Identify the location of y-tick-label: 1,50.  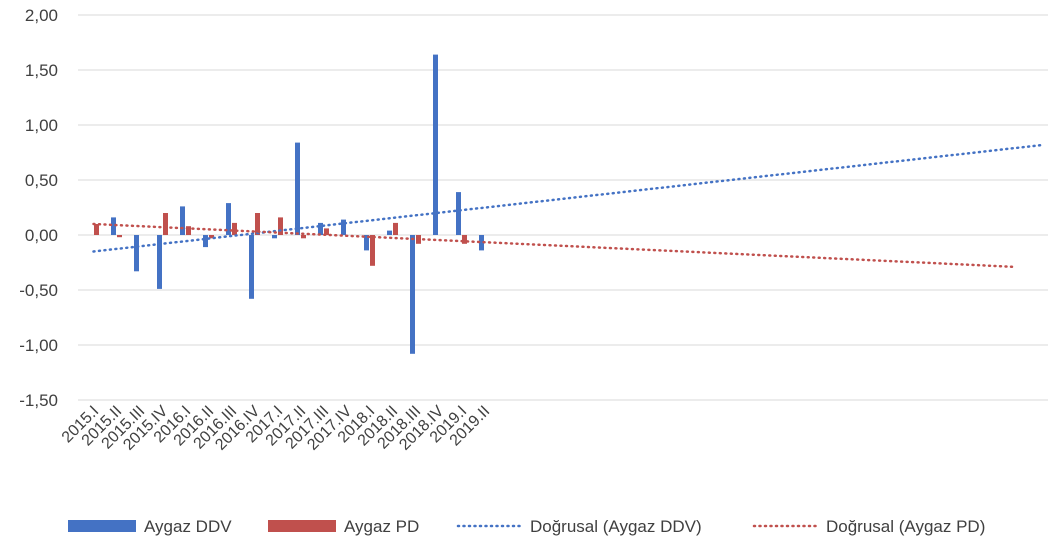
(41, 70).